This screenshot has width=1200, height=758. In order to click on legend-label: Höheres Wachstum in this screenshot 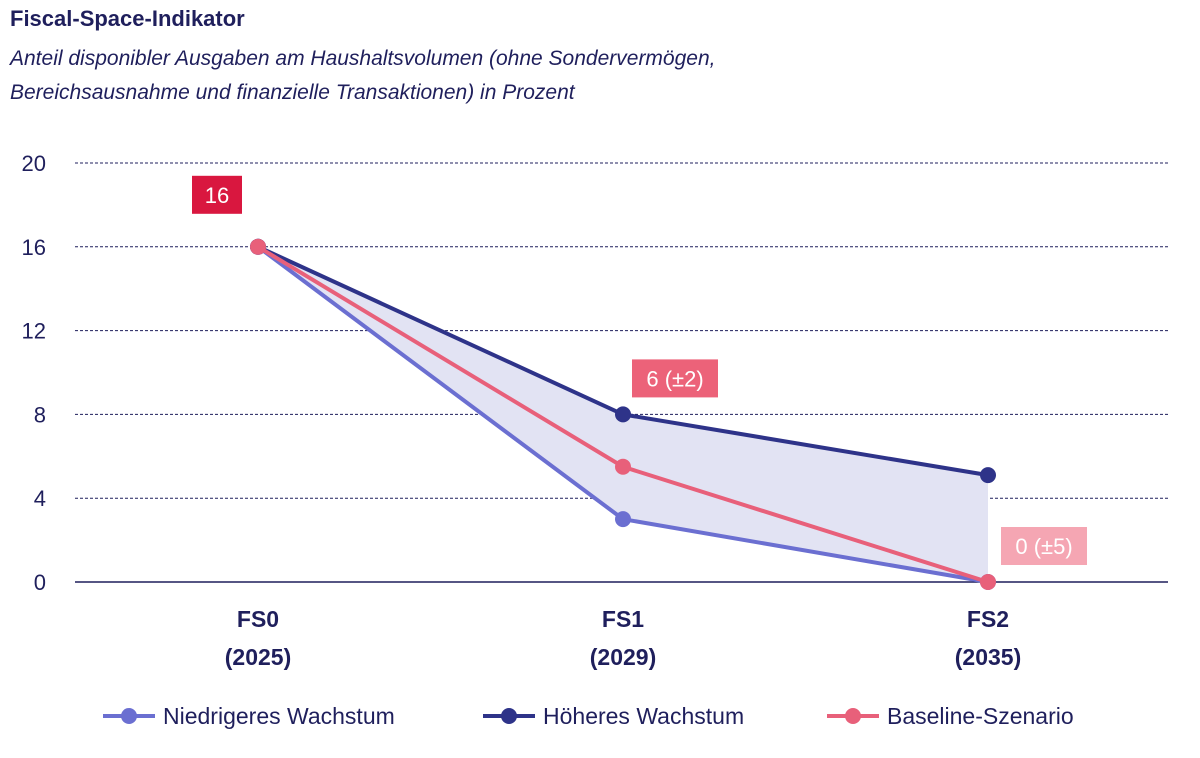, I will do `click(643, 716)`.